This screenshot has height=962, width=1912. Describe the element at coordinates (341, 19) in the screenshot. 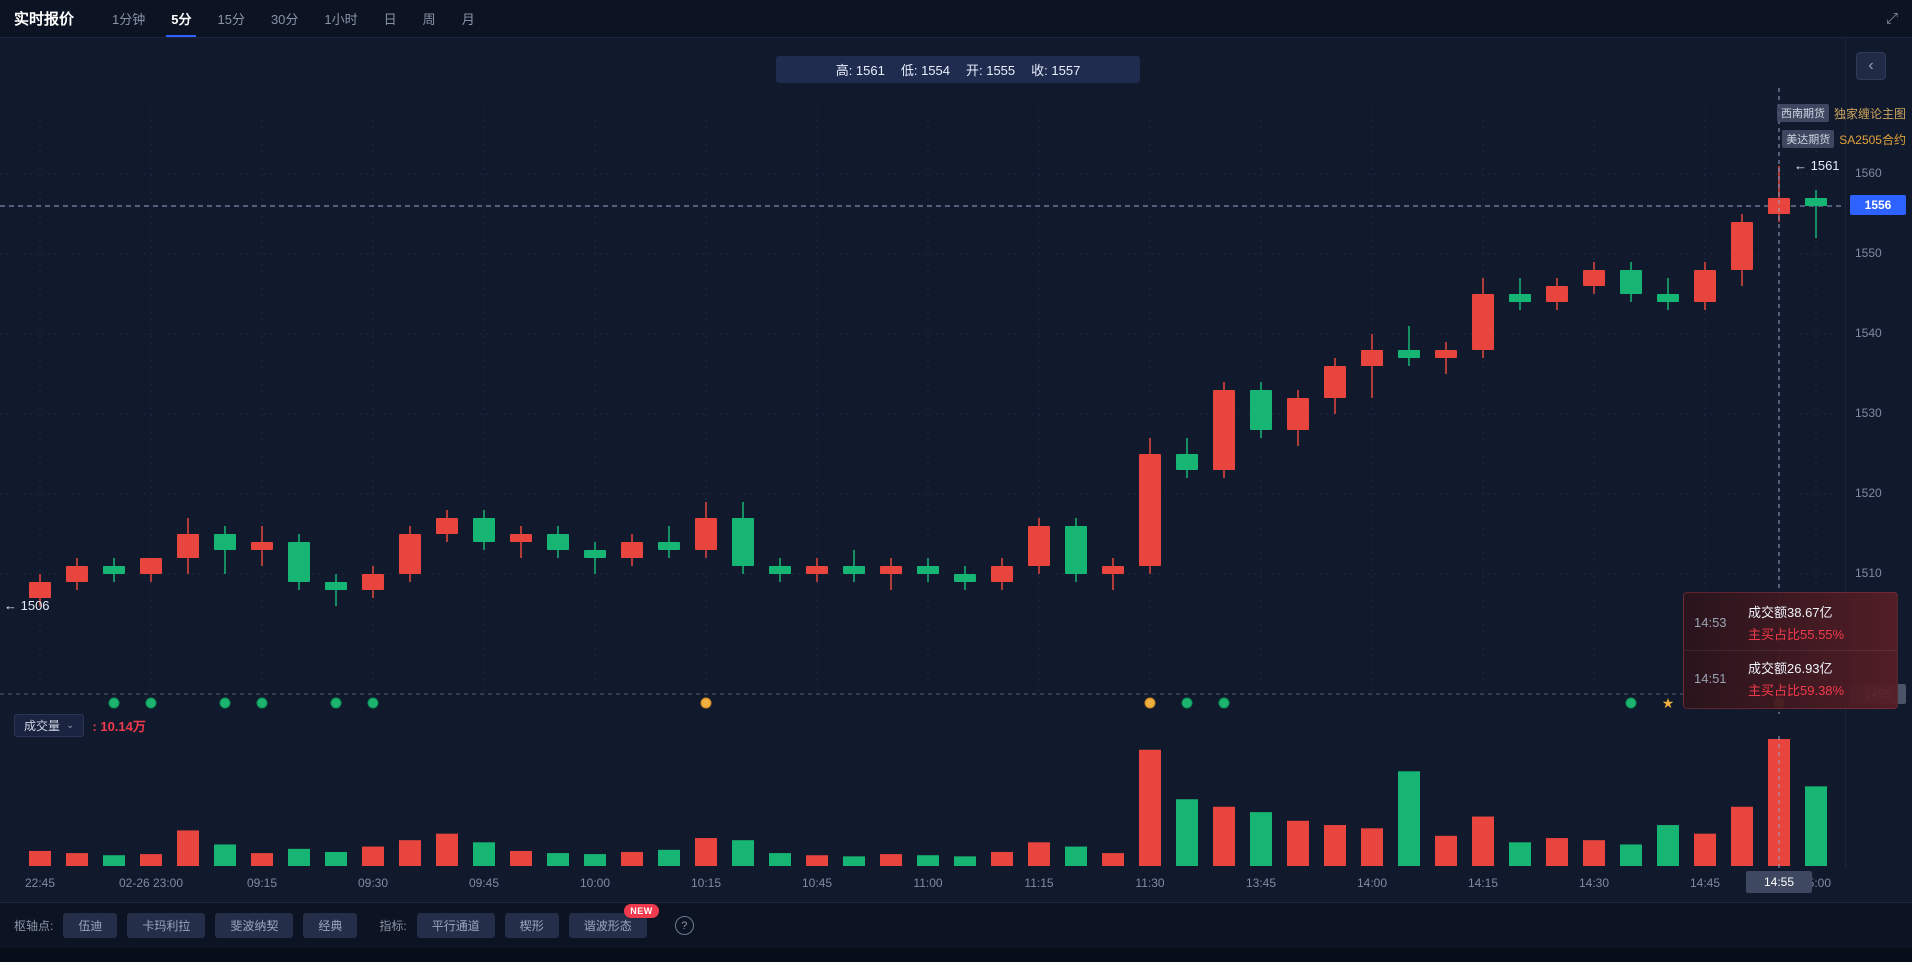

I see `tab-1小时: 1小时` at that location.